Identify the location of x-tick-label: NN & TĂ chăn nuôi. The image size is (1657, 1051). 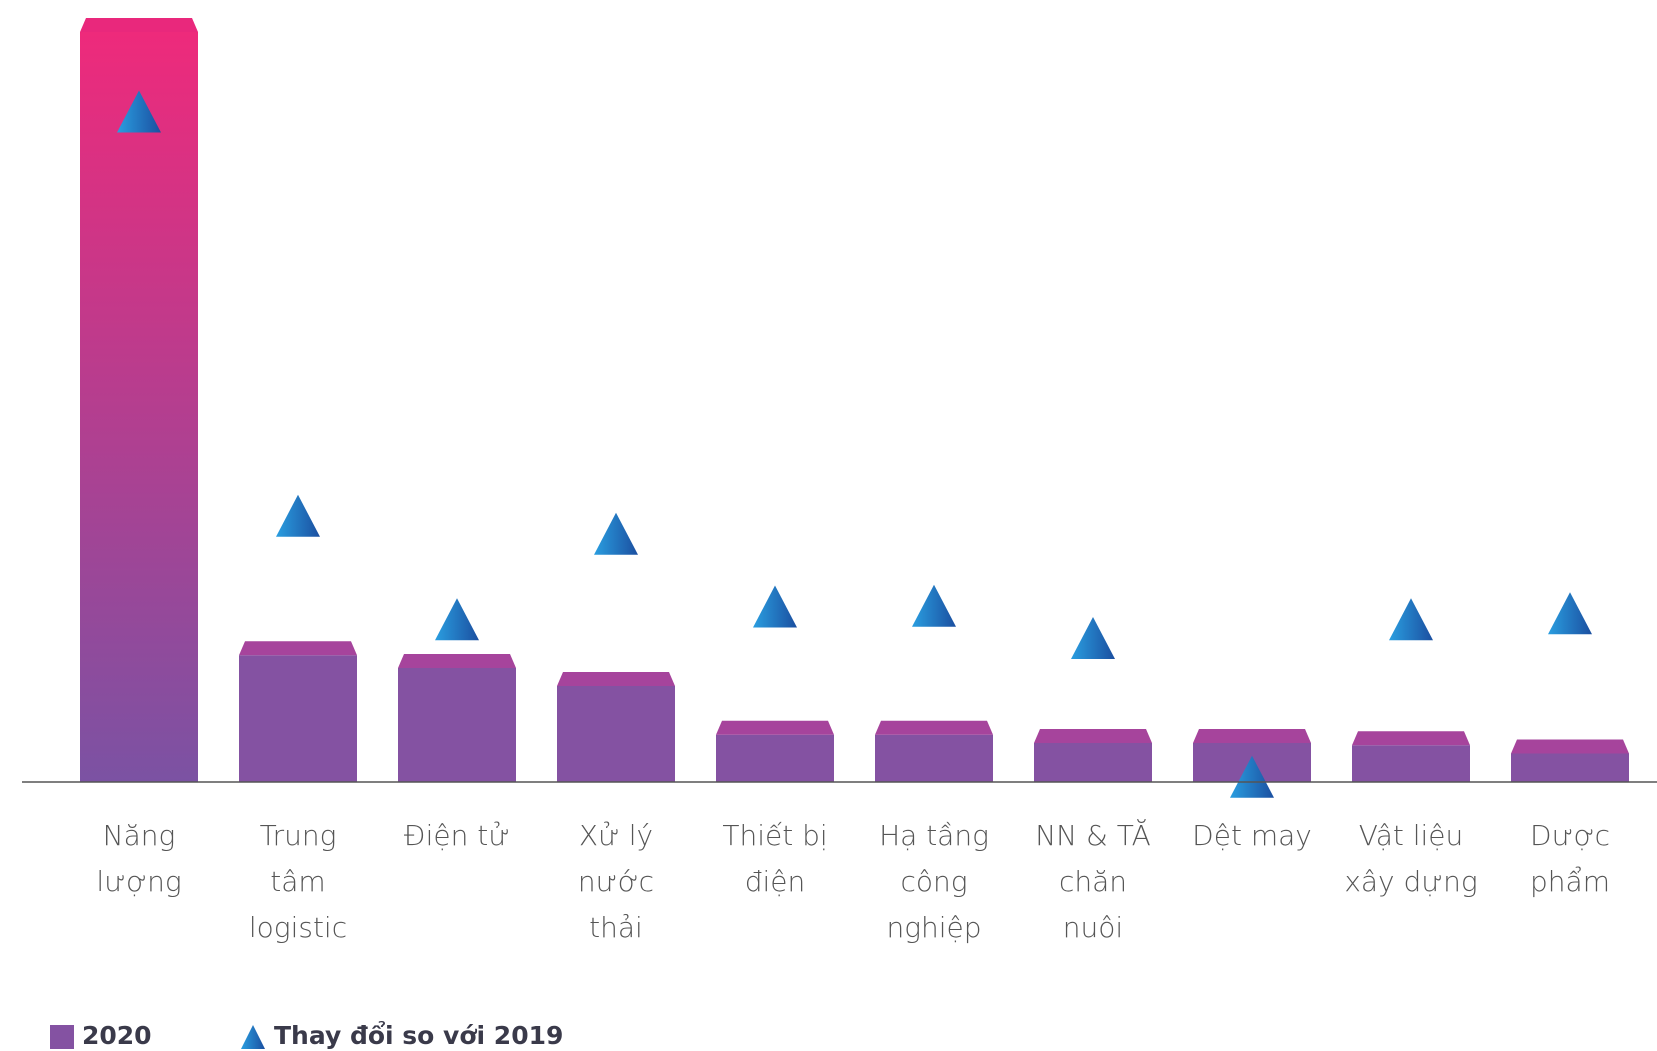
(1093, 881).